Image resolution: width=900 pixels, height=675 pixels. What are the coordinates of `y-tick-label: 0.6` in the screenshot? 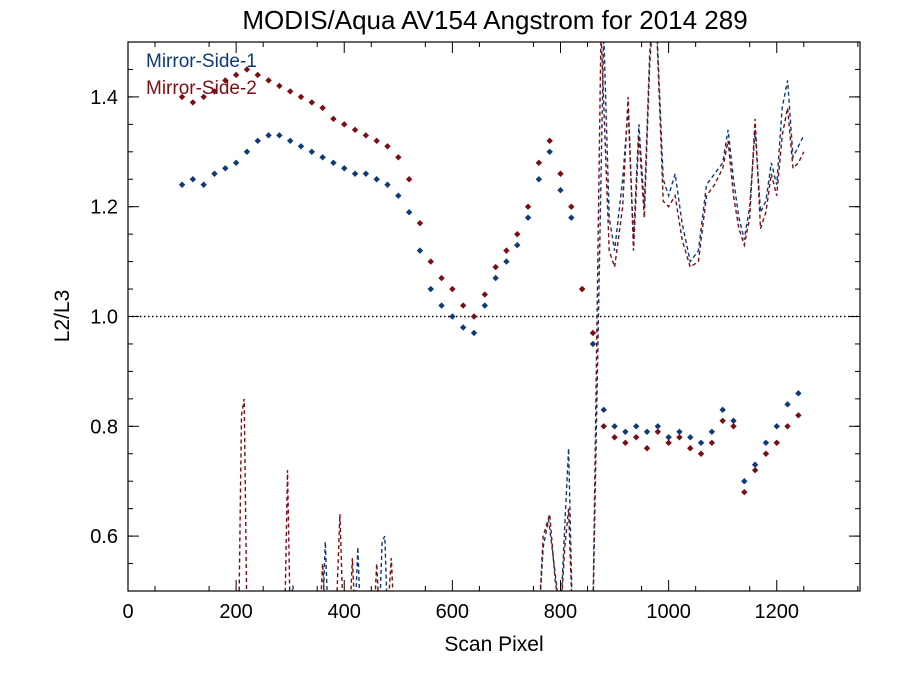 It's located at (104, 537).